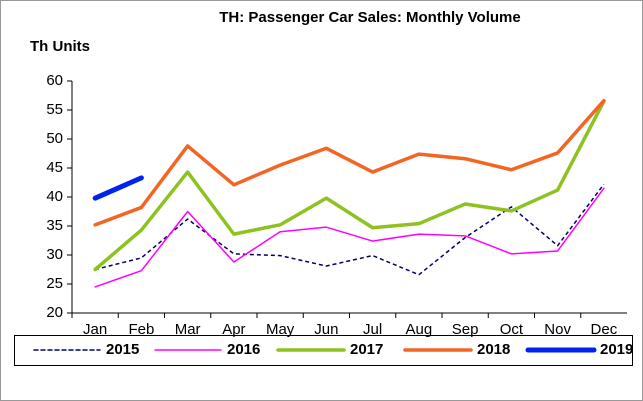 The height and width of the screenshot is (401, 643). Describe the element at coordinates (369, 17) in the screenshot. I see `chart-title: TH: Passenger Car Sales: Monthly Volume` at that location.